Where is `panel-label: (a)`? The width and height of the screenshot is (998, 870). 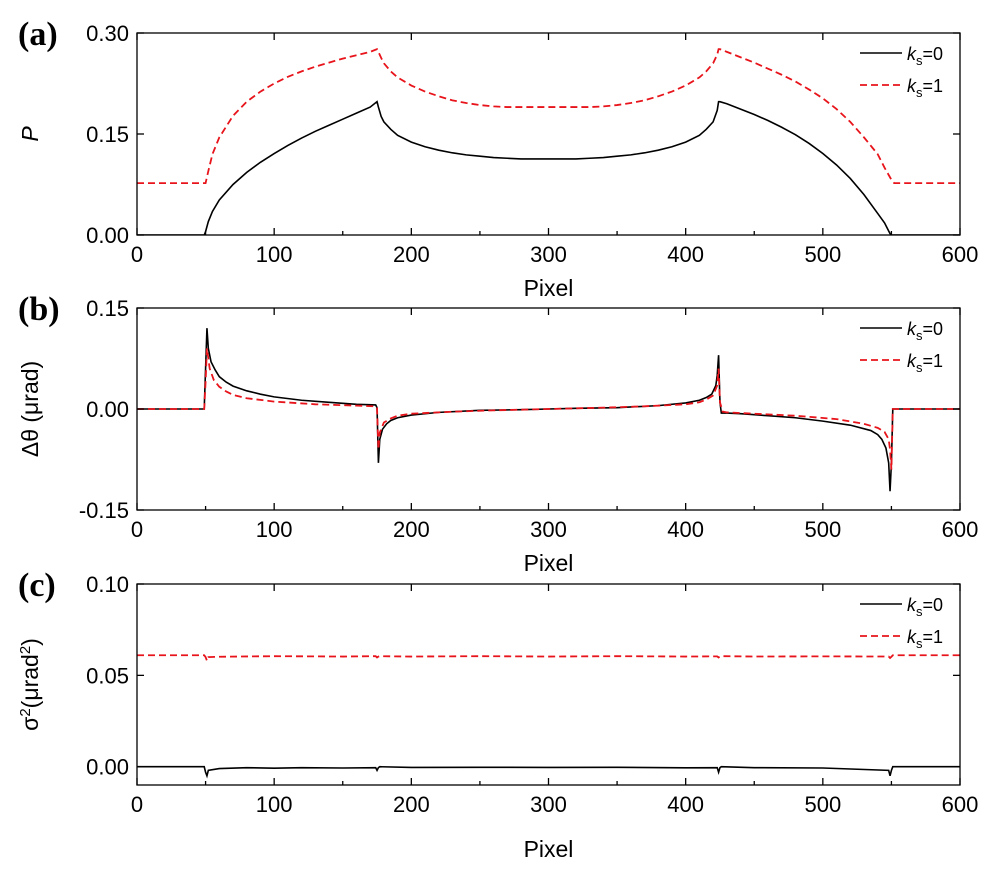
panel-label: (a) is located at coordinates (38, 34).